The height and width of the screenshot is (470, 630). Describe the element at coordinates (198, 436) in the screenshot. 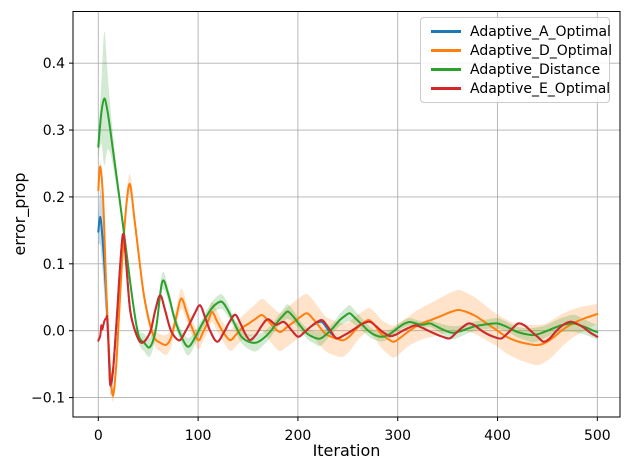

I see `x-tick-label-100: 100` at that location.